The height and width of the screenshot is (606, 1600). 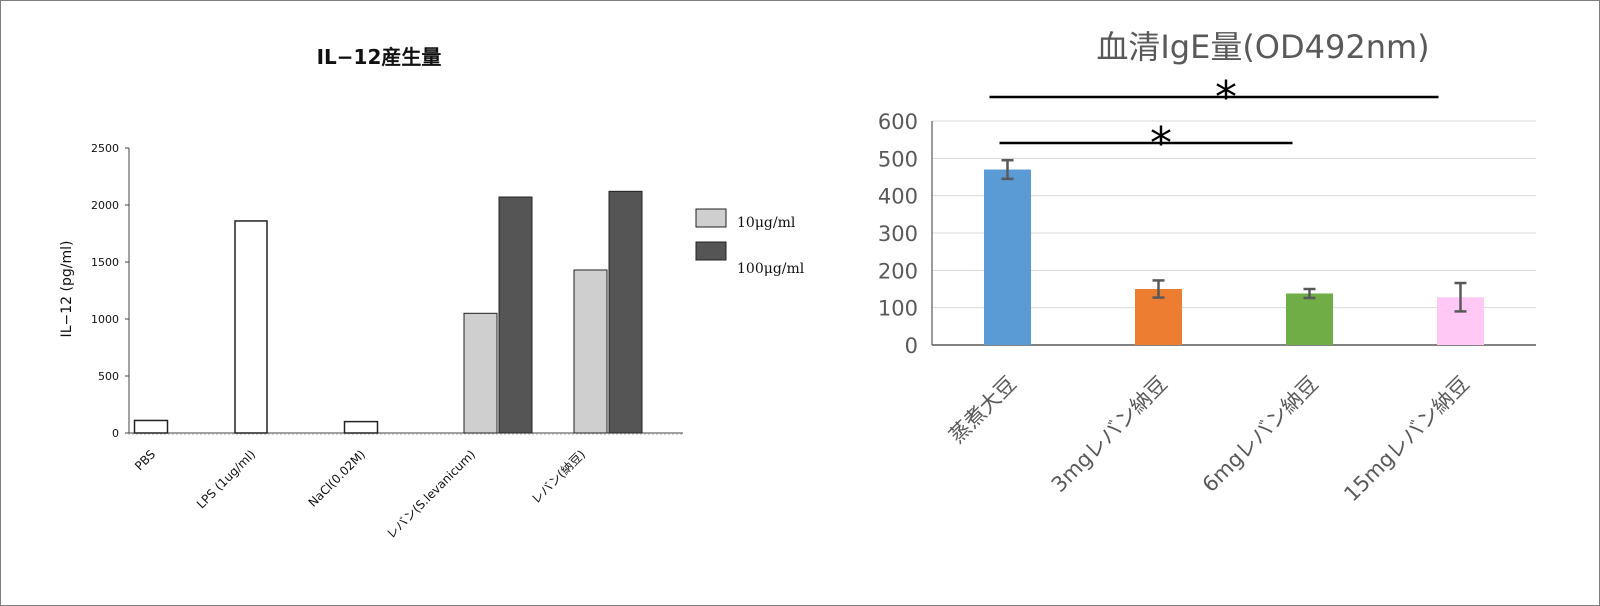 I want to click on legend-label-high: 100μg/ml, so click(x=771, y=269).